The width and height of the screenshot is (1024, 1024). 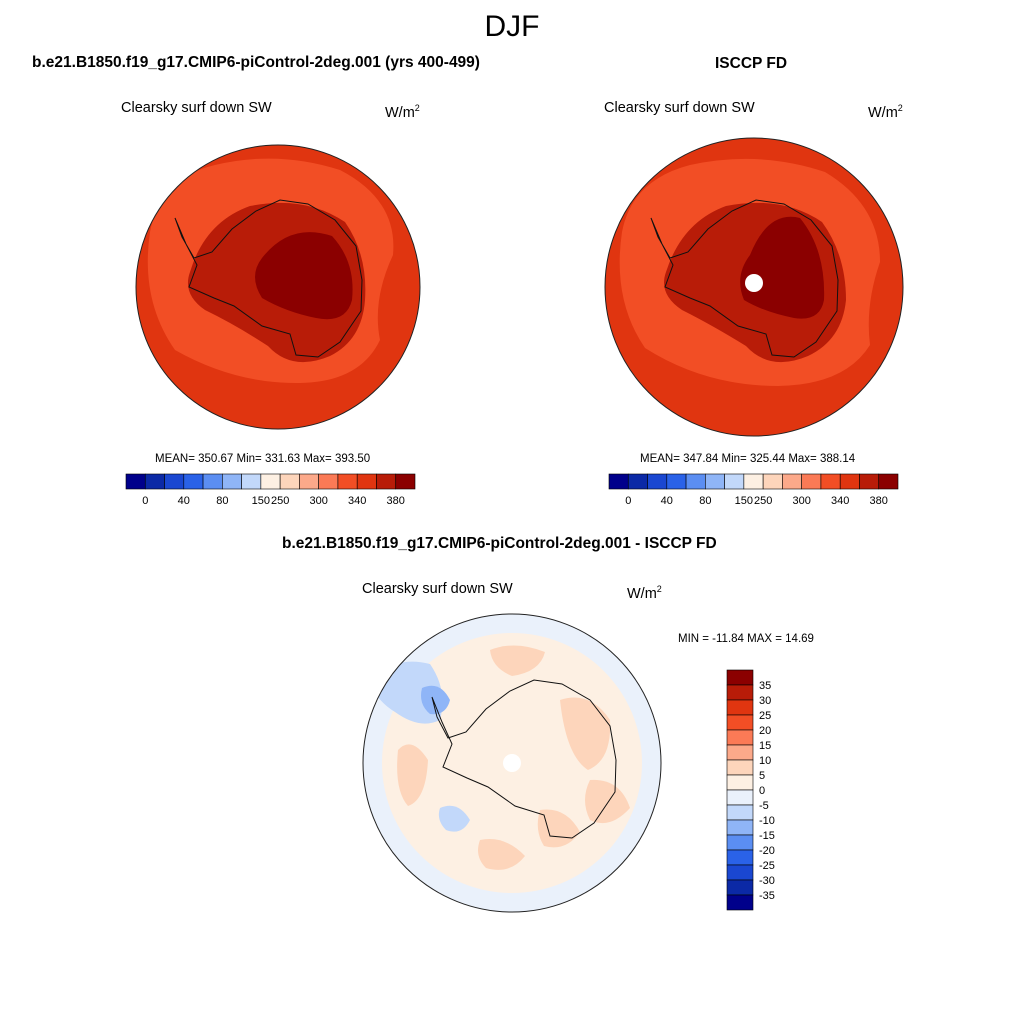 What do you see at coordinates (679, 108) in the screenshot?
I see `panel-right-variable: Clearsky surf down SW` at bounding box center [679, 108].